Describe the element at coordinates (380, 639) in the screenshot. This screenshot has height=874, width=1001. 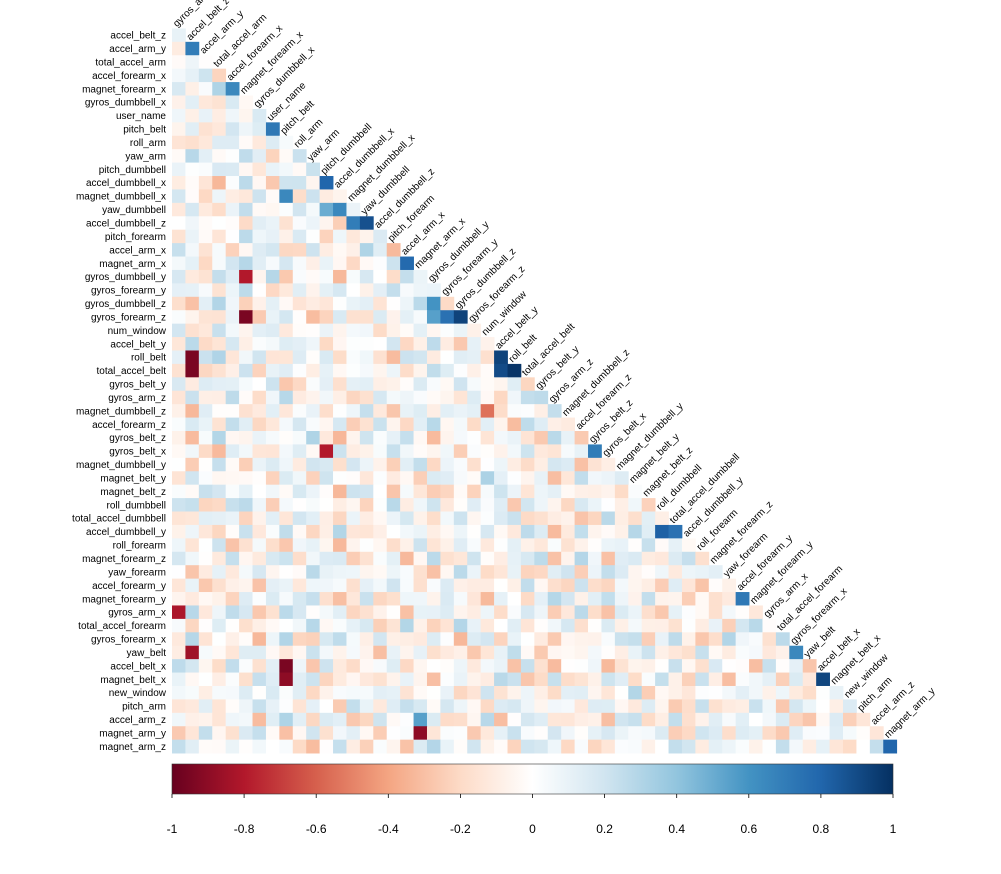
I see `cell-gyros_forearm_x-accel_dumbbell_z` at that location.